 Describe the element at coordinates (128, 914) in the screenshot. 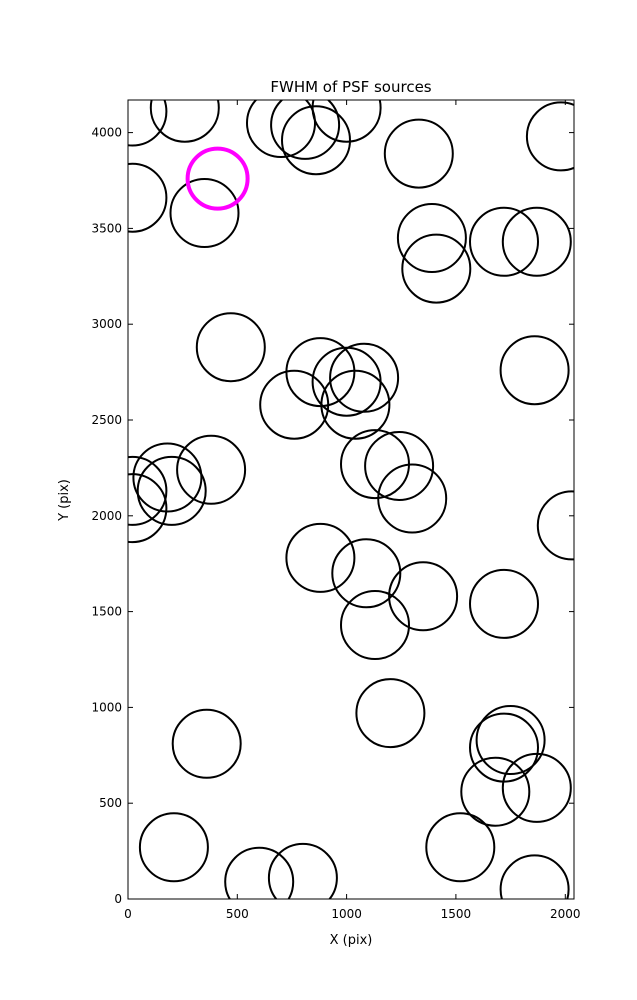

I see `x-tick-label: 0` at that location.